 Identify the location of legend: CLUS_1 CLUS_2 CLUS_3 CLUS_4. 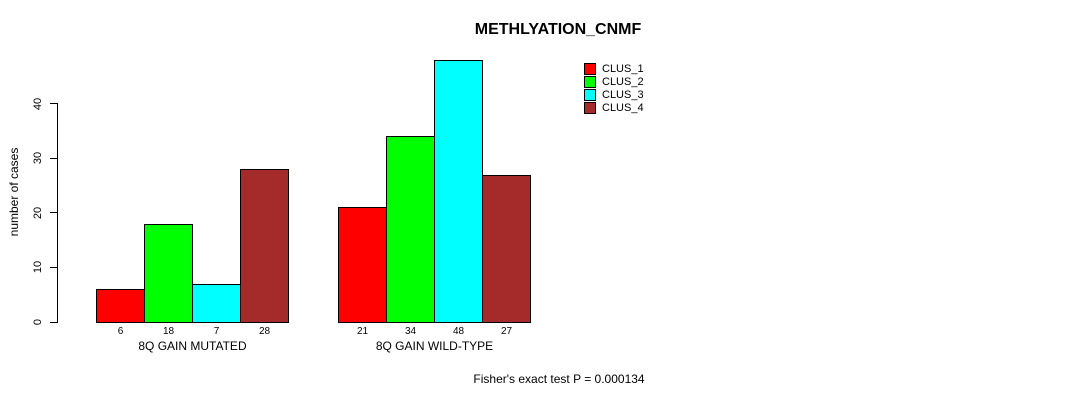
(614, 88).